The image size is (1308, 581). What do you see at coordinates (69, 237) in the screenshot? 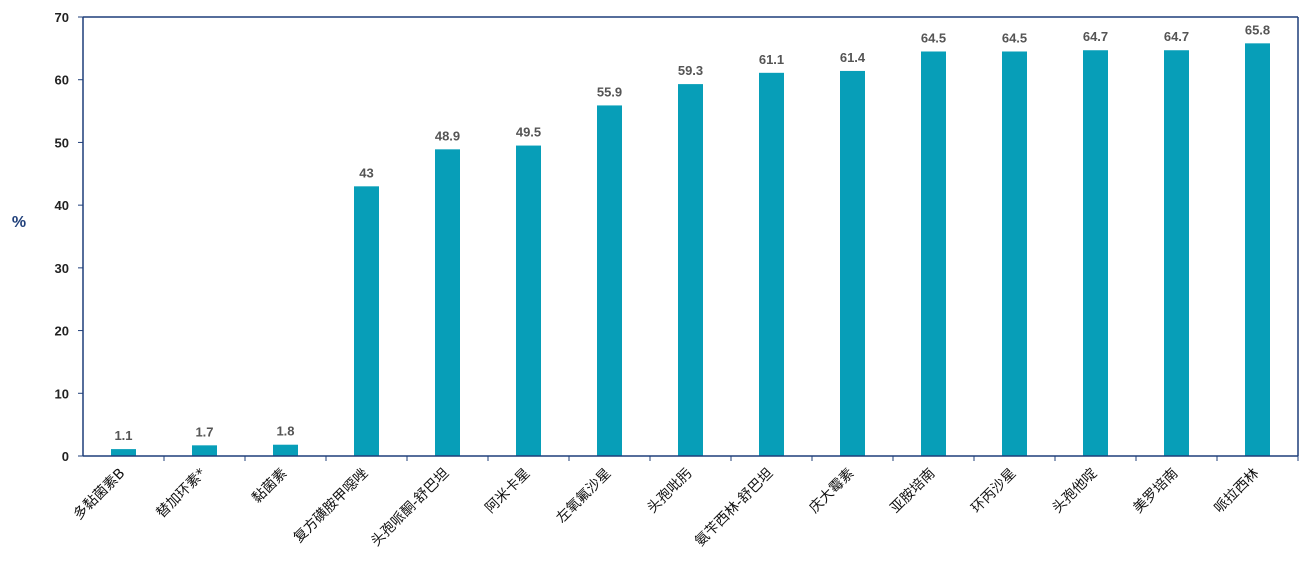
I see `y-axis-ticks: 0 10 20 30 40 50 60 70` at bounding box center [69, 237].